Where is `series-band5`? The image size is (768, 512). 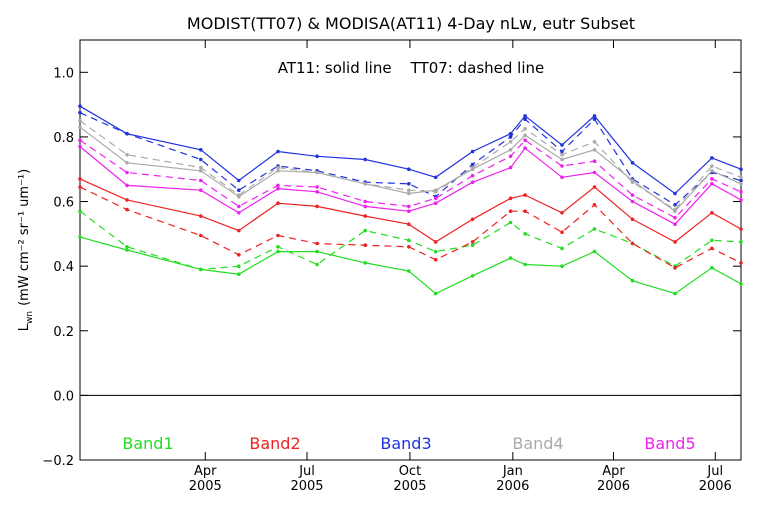 series-band5 is located at coordinates (410, 182).